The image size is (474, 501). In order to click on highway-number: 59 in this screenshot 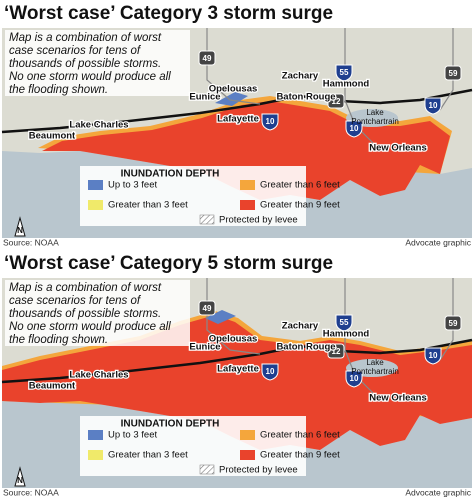, I will do `click(453, 323)`.